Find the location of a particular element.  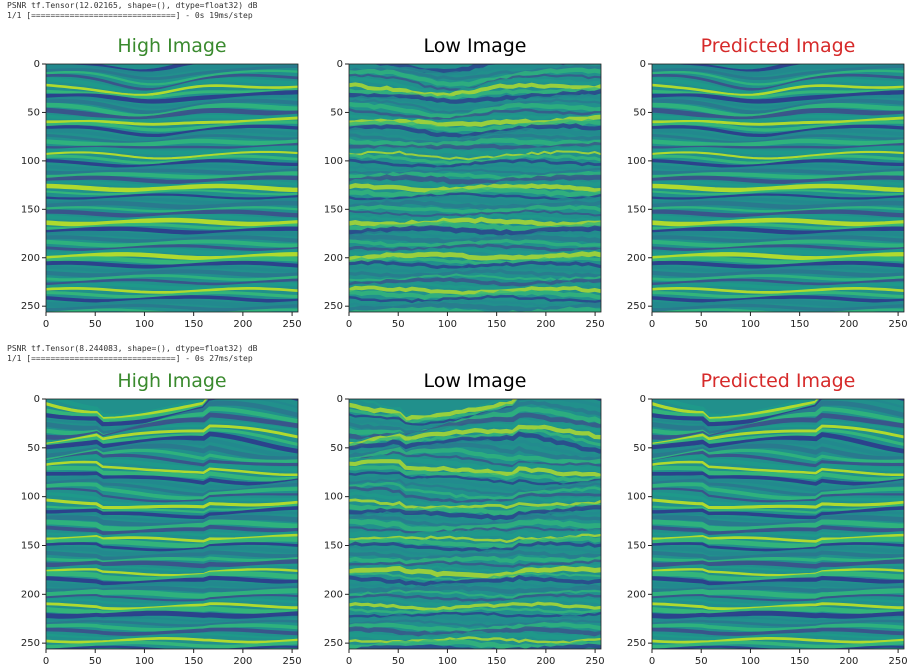

panel-title: Low Image is located at coordinates (475, 381).